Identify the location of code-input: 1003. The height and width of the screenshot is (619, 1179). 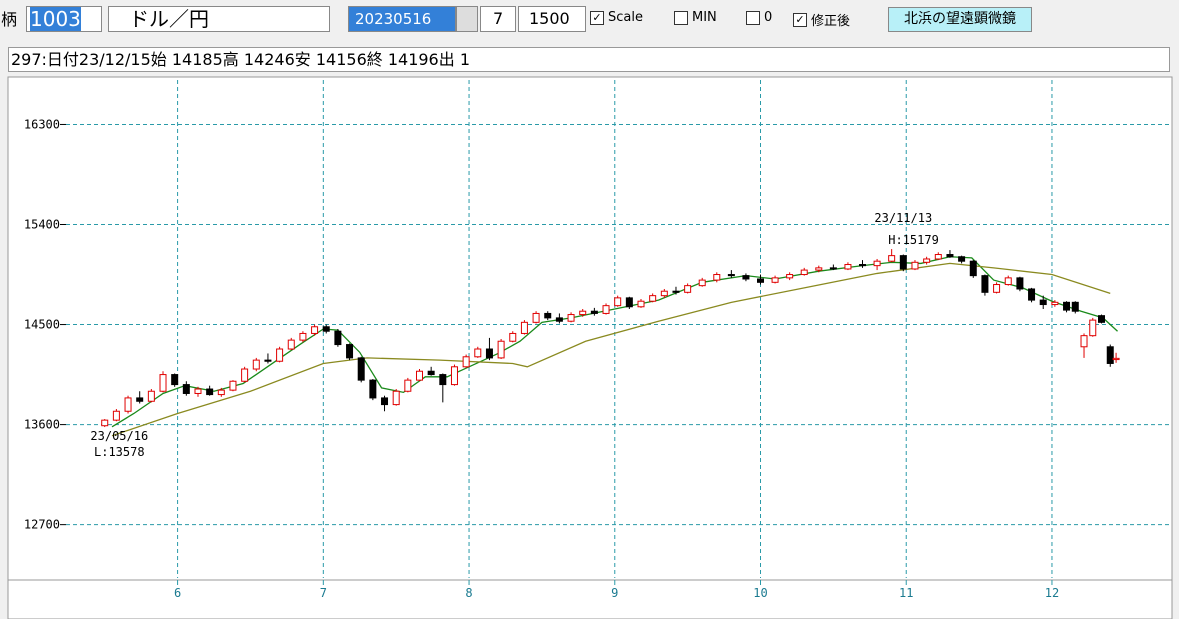
(55, 19).